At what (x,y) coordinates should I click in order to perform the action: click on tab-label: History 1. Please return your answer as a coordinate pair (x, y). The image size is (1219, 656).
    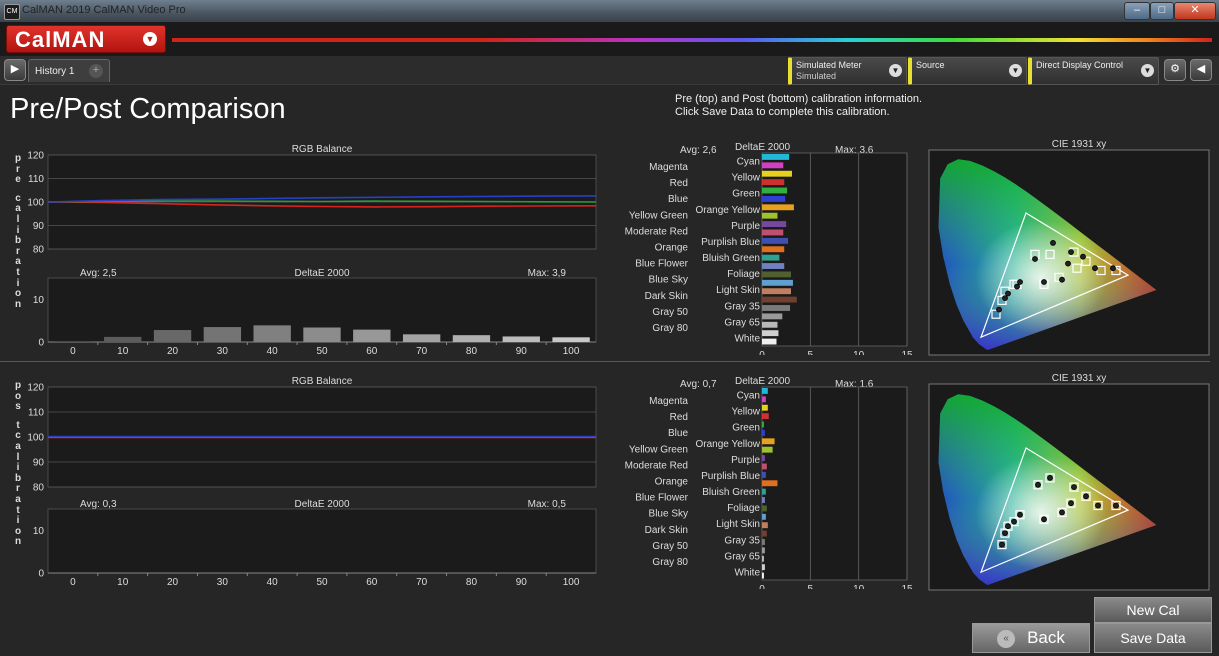
    Looking at the image, I should click on (55, 71).